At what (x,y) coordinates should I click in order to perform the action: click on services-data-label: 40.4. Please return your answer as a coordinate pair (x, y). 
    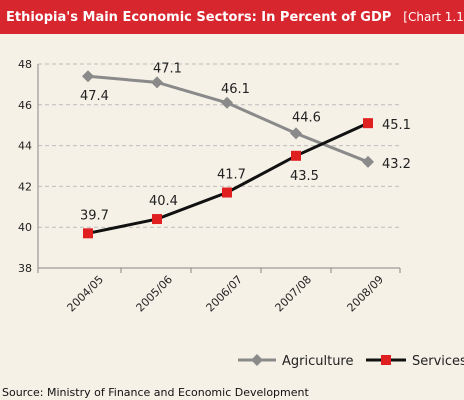
    Looking at the image, I should click on (163, 201).